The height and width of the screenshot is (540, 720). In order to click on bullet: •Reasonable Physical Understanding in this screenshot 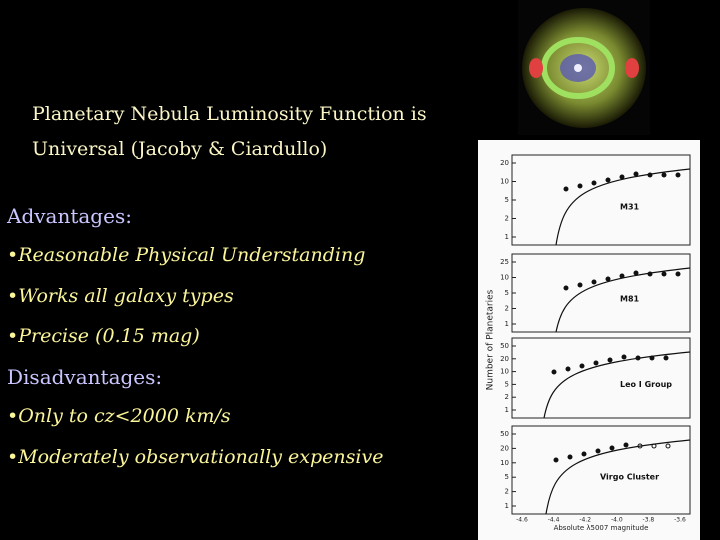, I will do `click(186, 255)`.